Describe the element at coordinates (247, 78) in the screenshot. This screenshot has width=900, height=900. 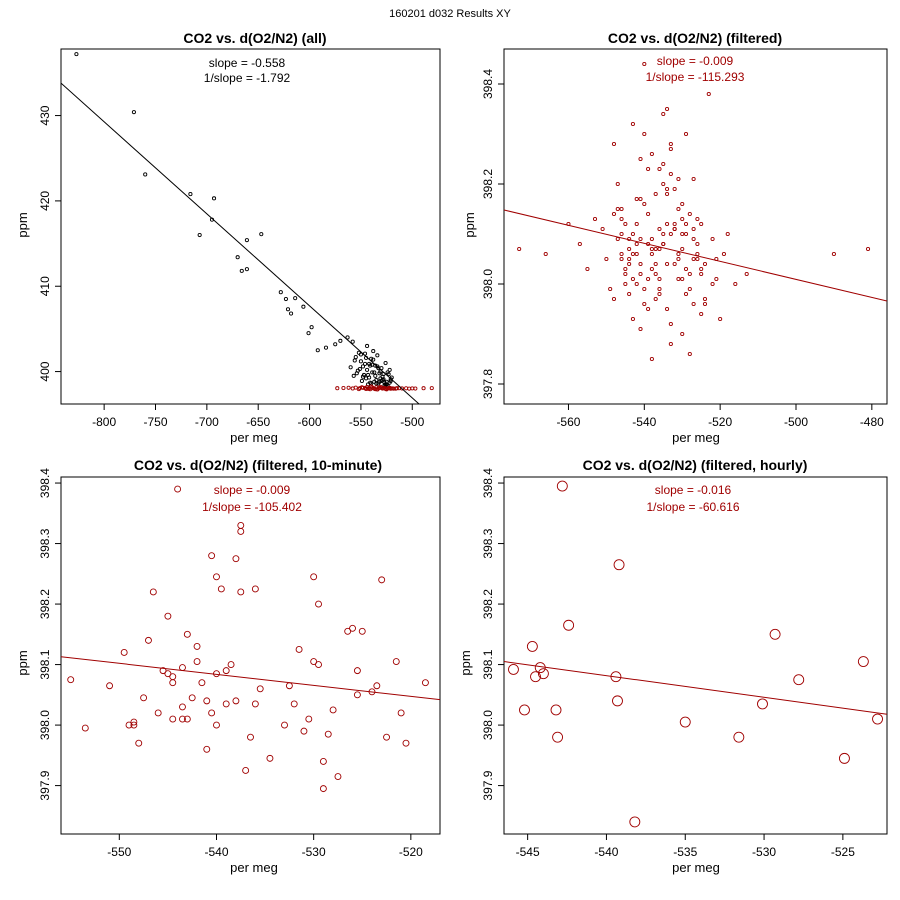
I see `inv-slope-annotation: 1/slope = -1.792` at that location.